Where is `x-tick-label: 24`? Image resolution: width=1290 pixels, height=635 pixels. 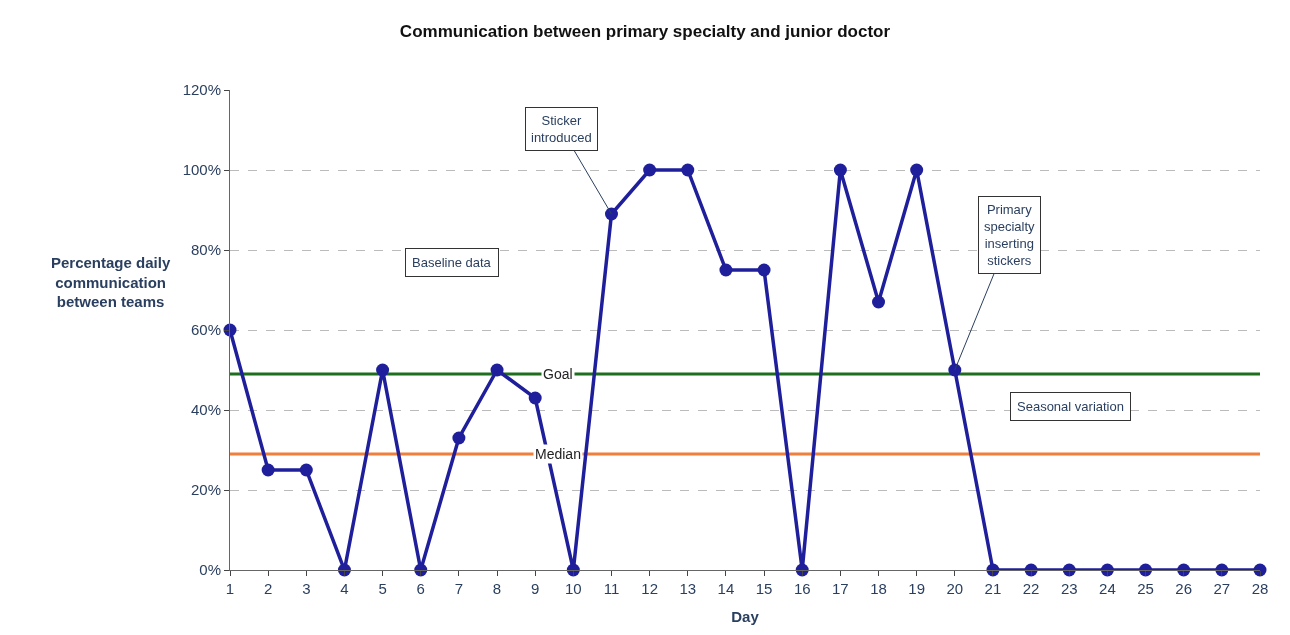 x-tick-label: 24 is located at coordinates (1107, 588).